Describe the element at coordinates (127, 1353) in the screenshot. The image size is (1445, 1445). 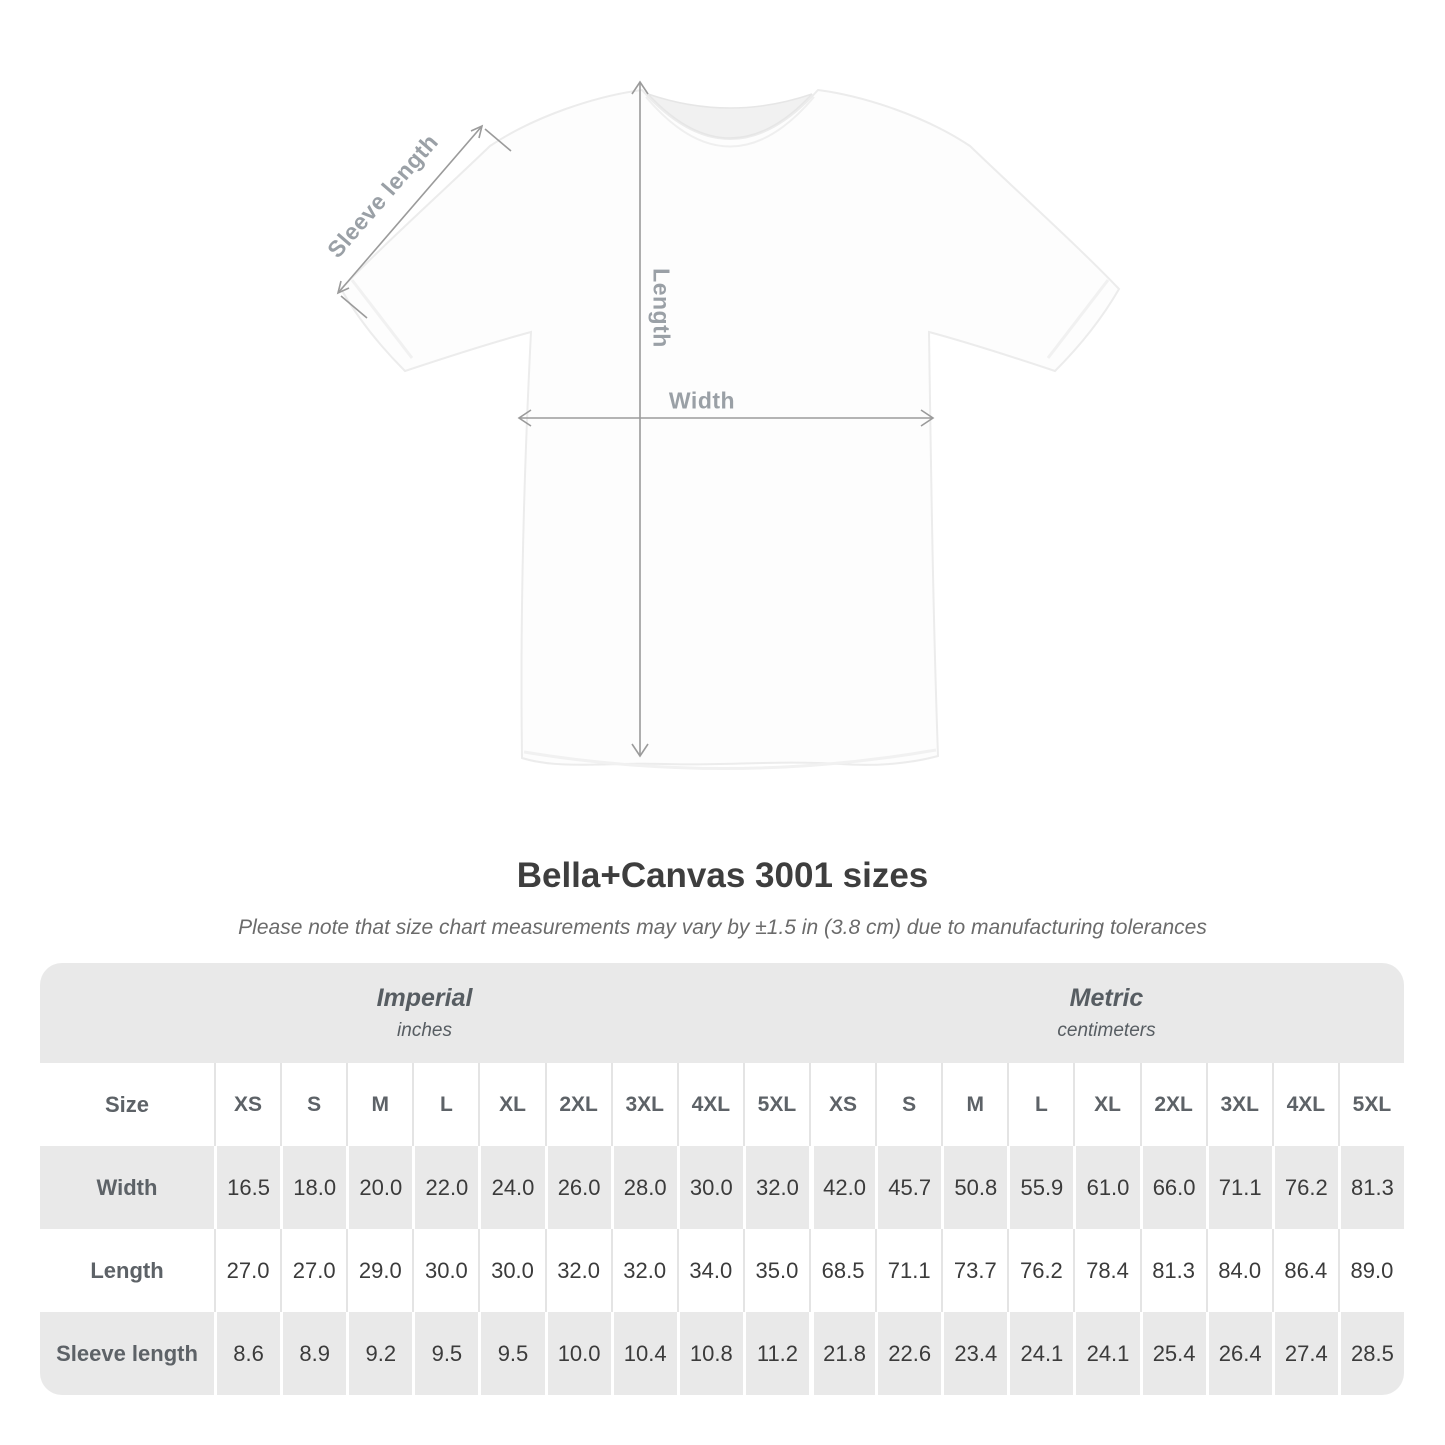
I see `row-label-sleeve-length: Sleeve length` at that location.